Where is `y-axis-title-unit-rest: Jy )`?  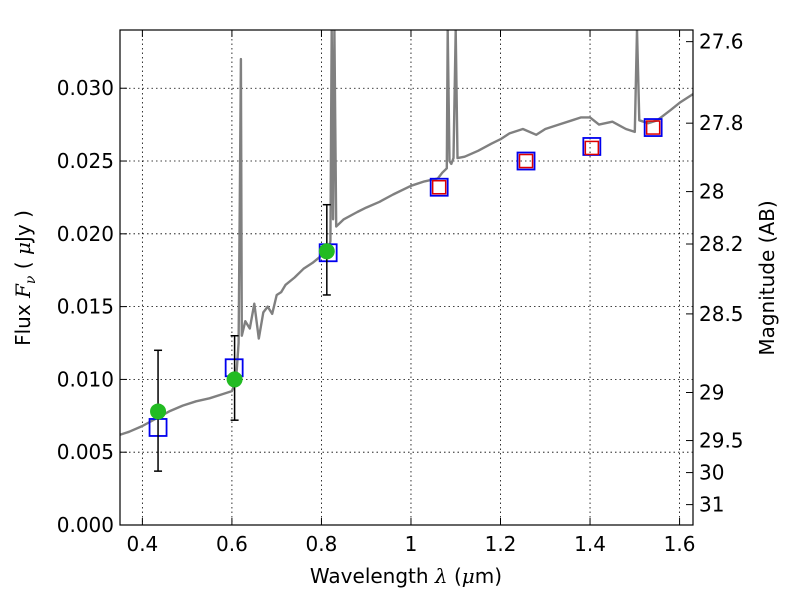 y-axis-title-unit-rest: Jy ) is located at coordinates (23, 227).